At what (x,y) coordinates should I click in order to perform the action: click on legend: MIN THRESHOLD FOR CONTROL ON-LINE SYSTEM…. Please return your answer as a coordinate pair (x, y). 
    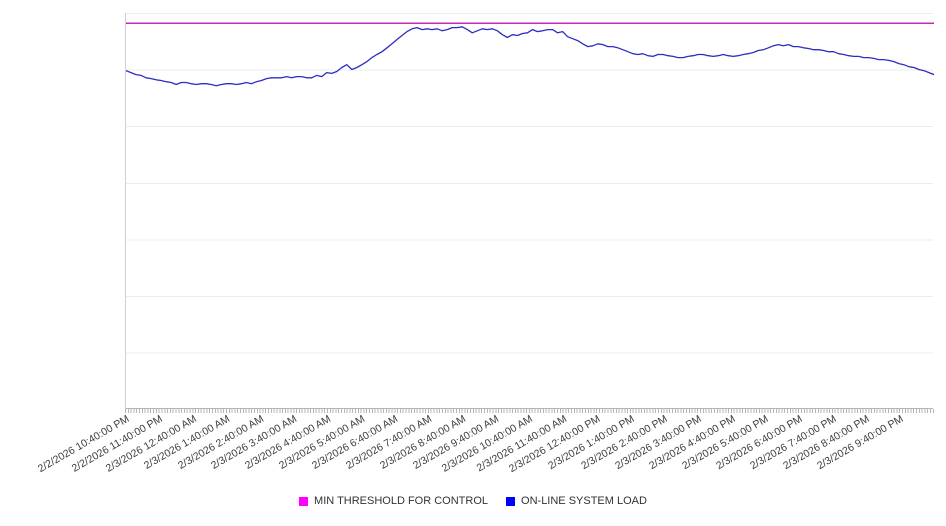
    Looking at the image, I should click on (473, 501).